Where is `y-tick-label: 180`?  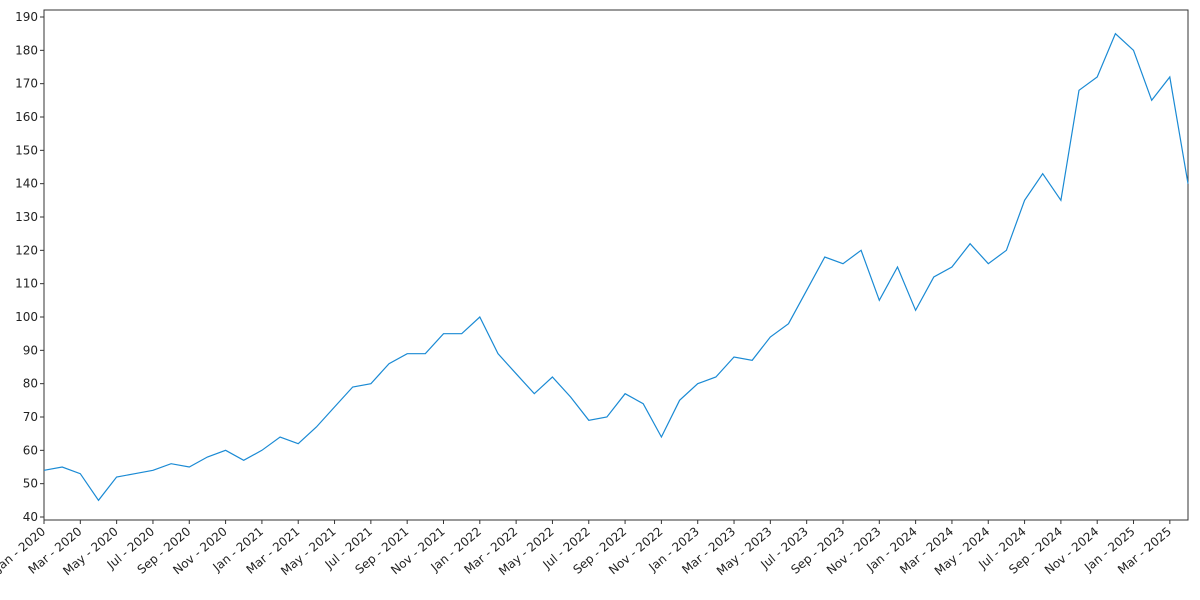 y-tick-label: 180 is located at coordinates (26, 50).